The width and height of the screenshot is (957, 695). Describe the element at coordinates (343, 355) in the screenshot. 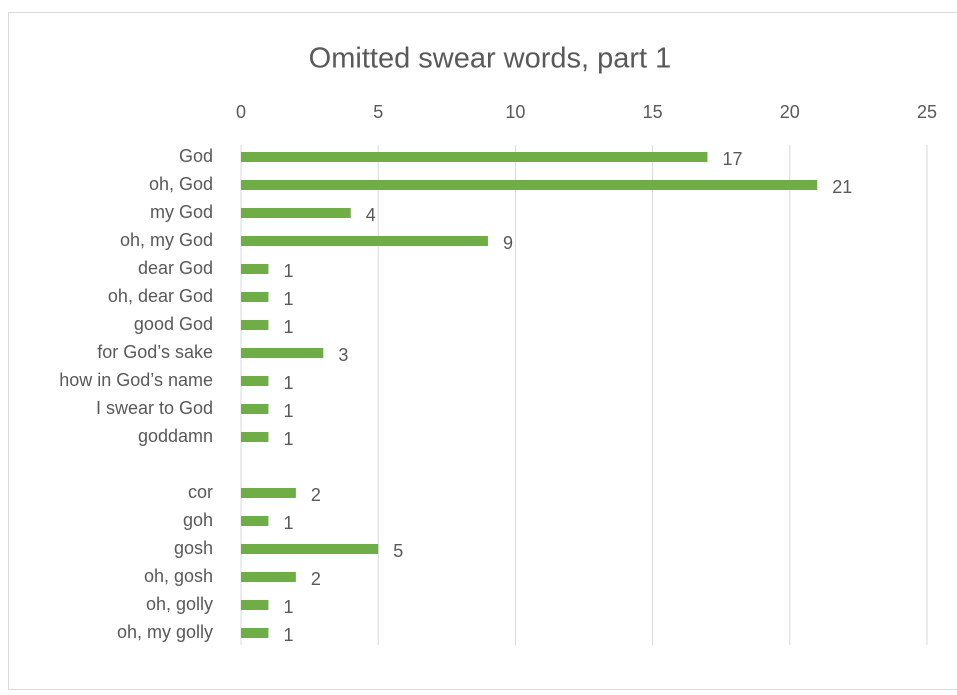

I see `data-label: 3` at that location.